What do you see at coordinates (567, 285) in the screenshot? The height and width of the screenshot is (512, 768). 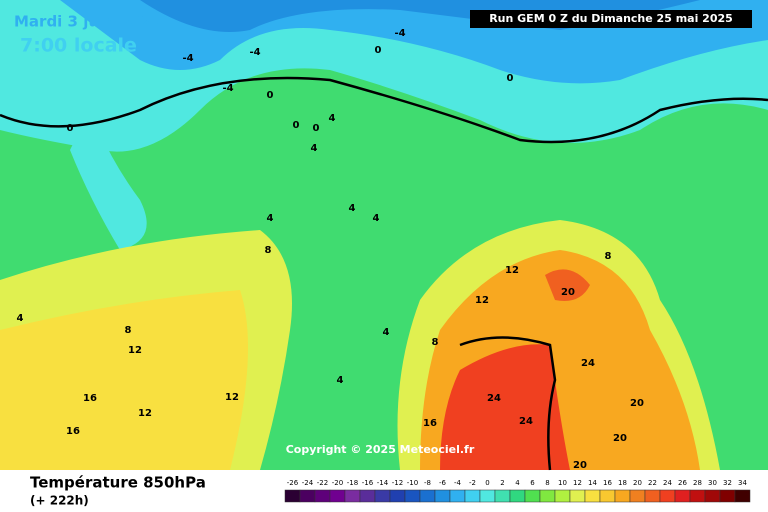 I see `zone-hot-alps` at bounding box center [567, 285].